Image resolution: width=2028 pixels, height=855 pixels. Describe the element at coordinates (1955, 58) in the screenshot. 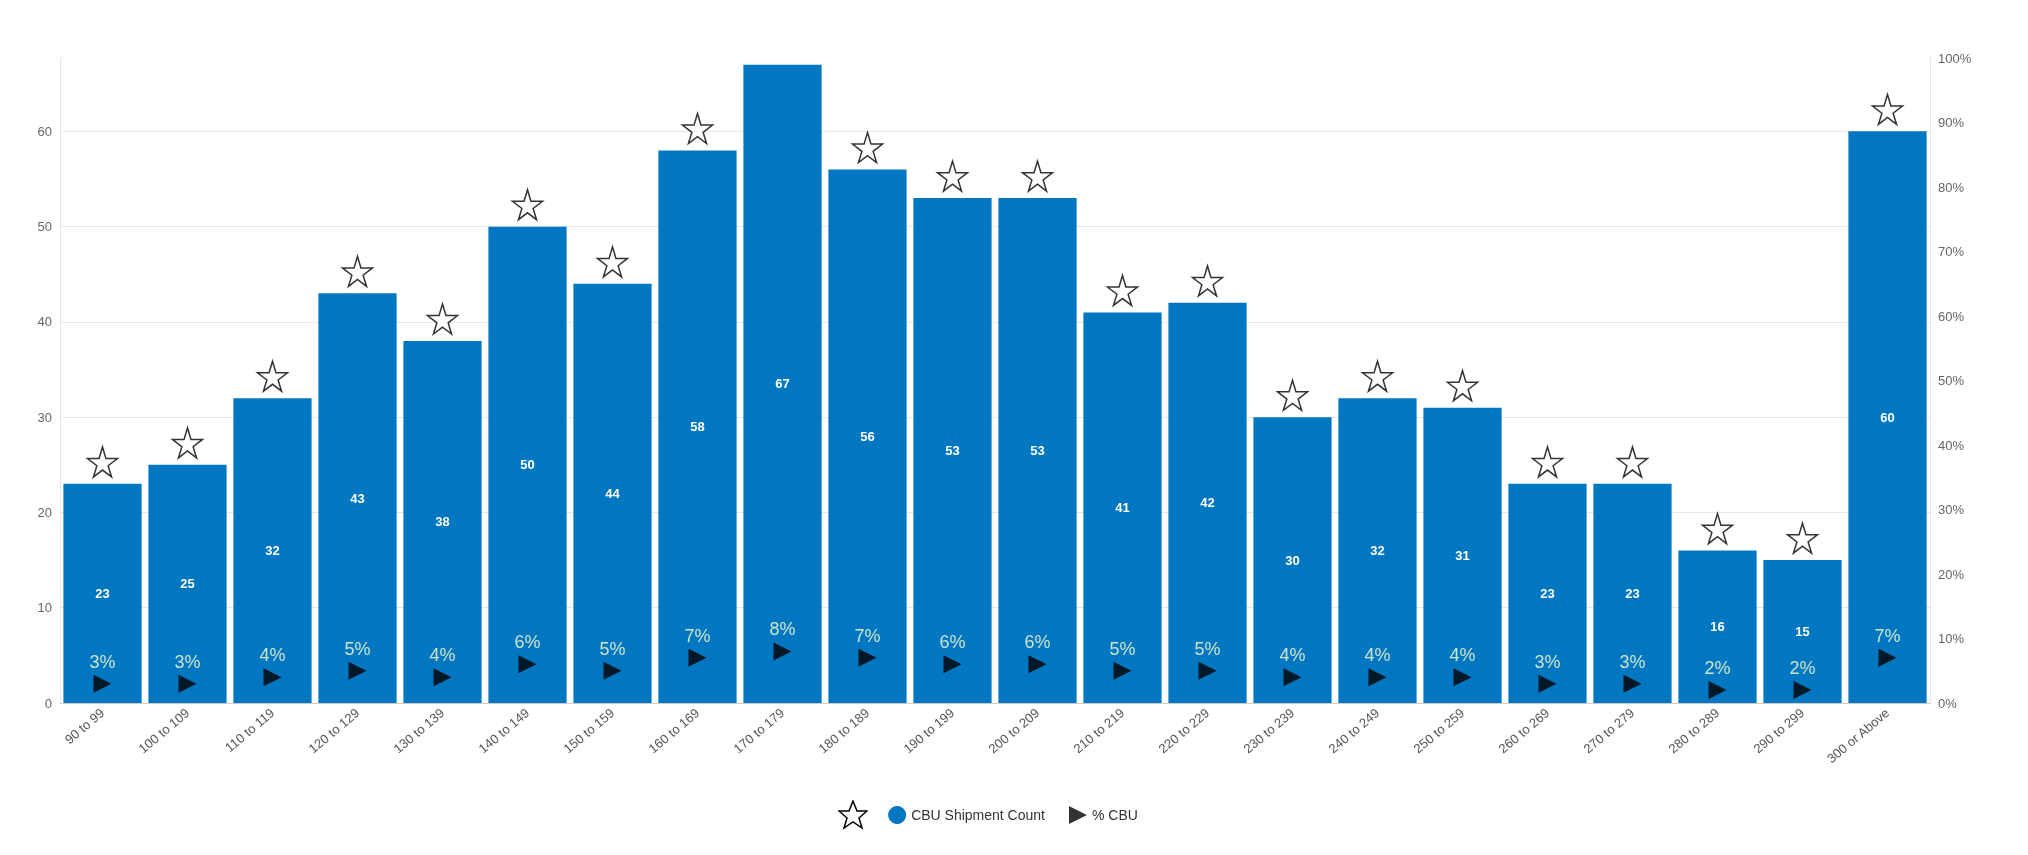

I see `y2-tick-label: 100%` at that location.